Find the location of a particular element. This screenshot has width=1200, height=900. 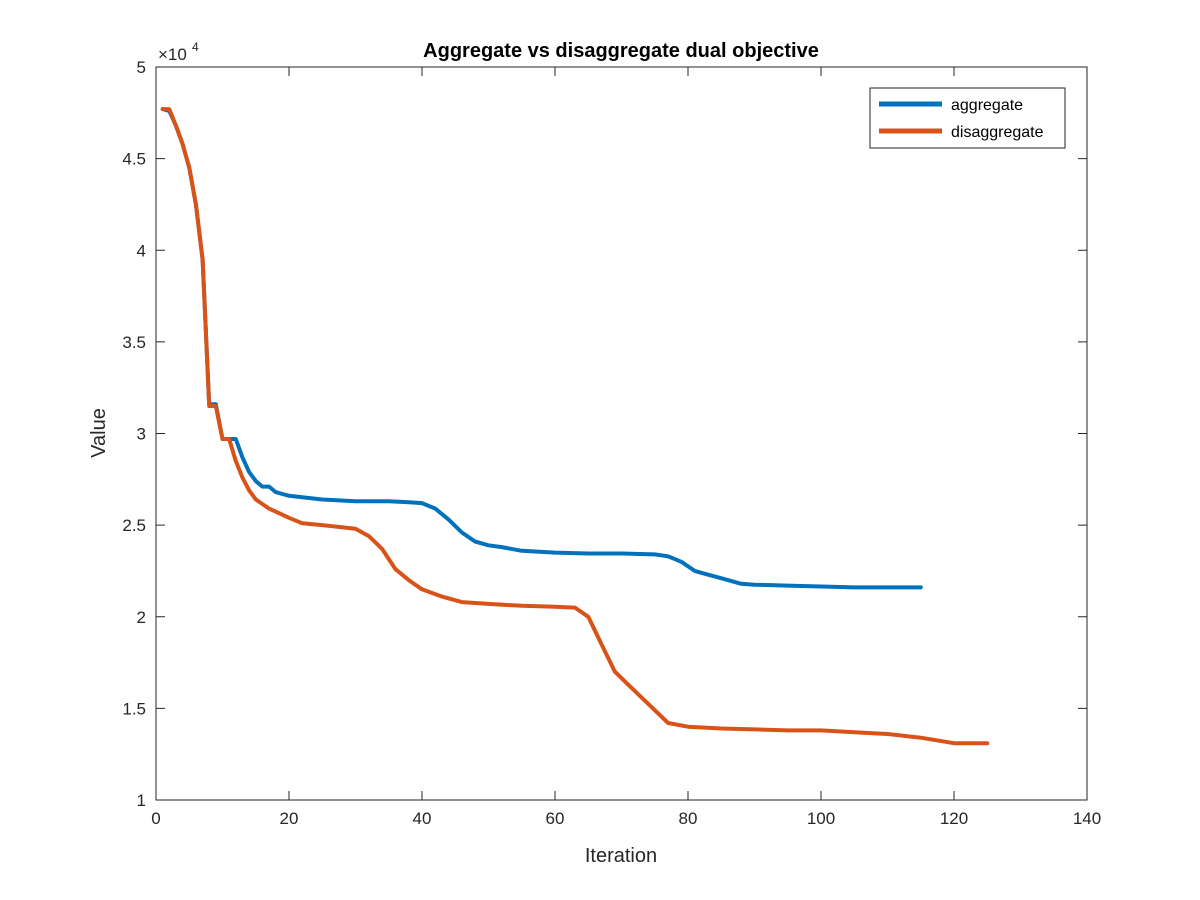

x-tick-label: 80 is located at coordinates (688, 818).